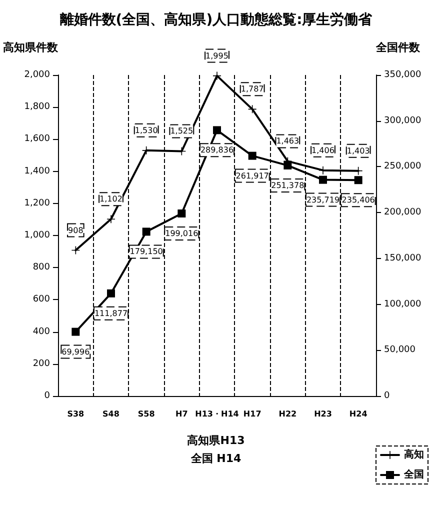 The image size is (432, 509). Describe the element at coordinates (37, 139) in the screenshot. I see `y-tick-label: 1,600` at that location.